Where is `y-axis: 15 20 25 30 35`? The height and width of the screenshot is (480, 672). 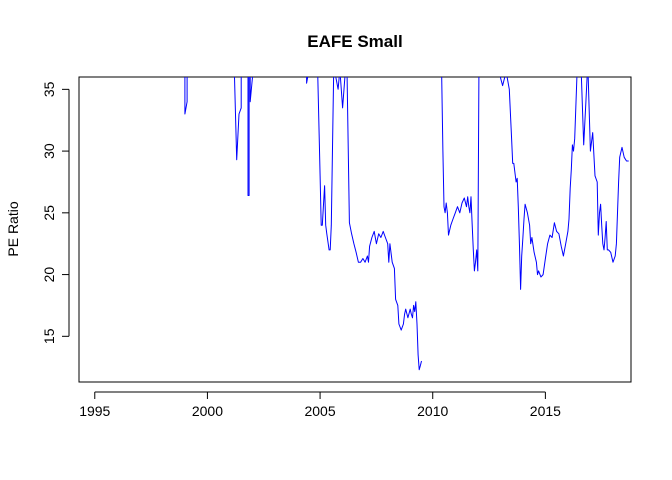
y-axis: 15 20 25 30 35 is located at coordinates (55, 212).